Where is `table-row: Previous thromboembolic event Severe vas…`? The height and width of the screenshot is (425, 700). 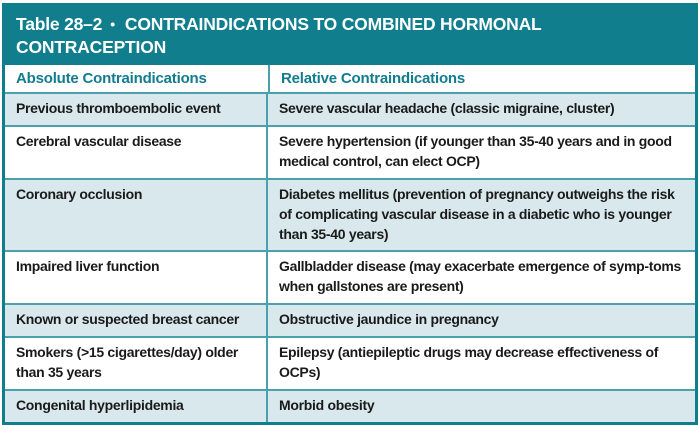 table-row: Previous thromboembolic event Severe vas… is located at coordinates (350, 110).